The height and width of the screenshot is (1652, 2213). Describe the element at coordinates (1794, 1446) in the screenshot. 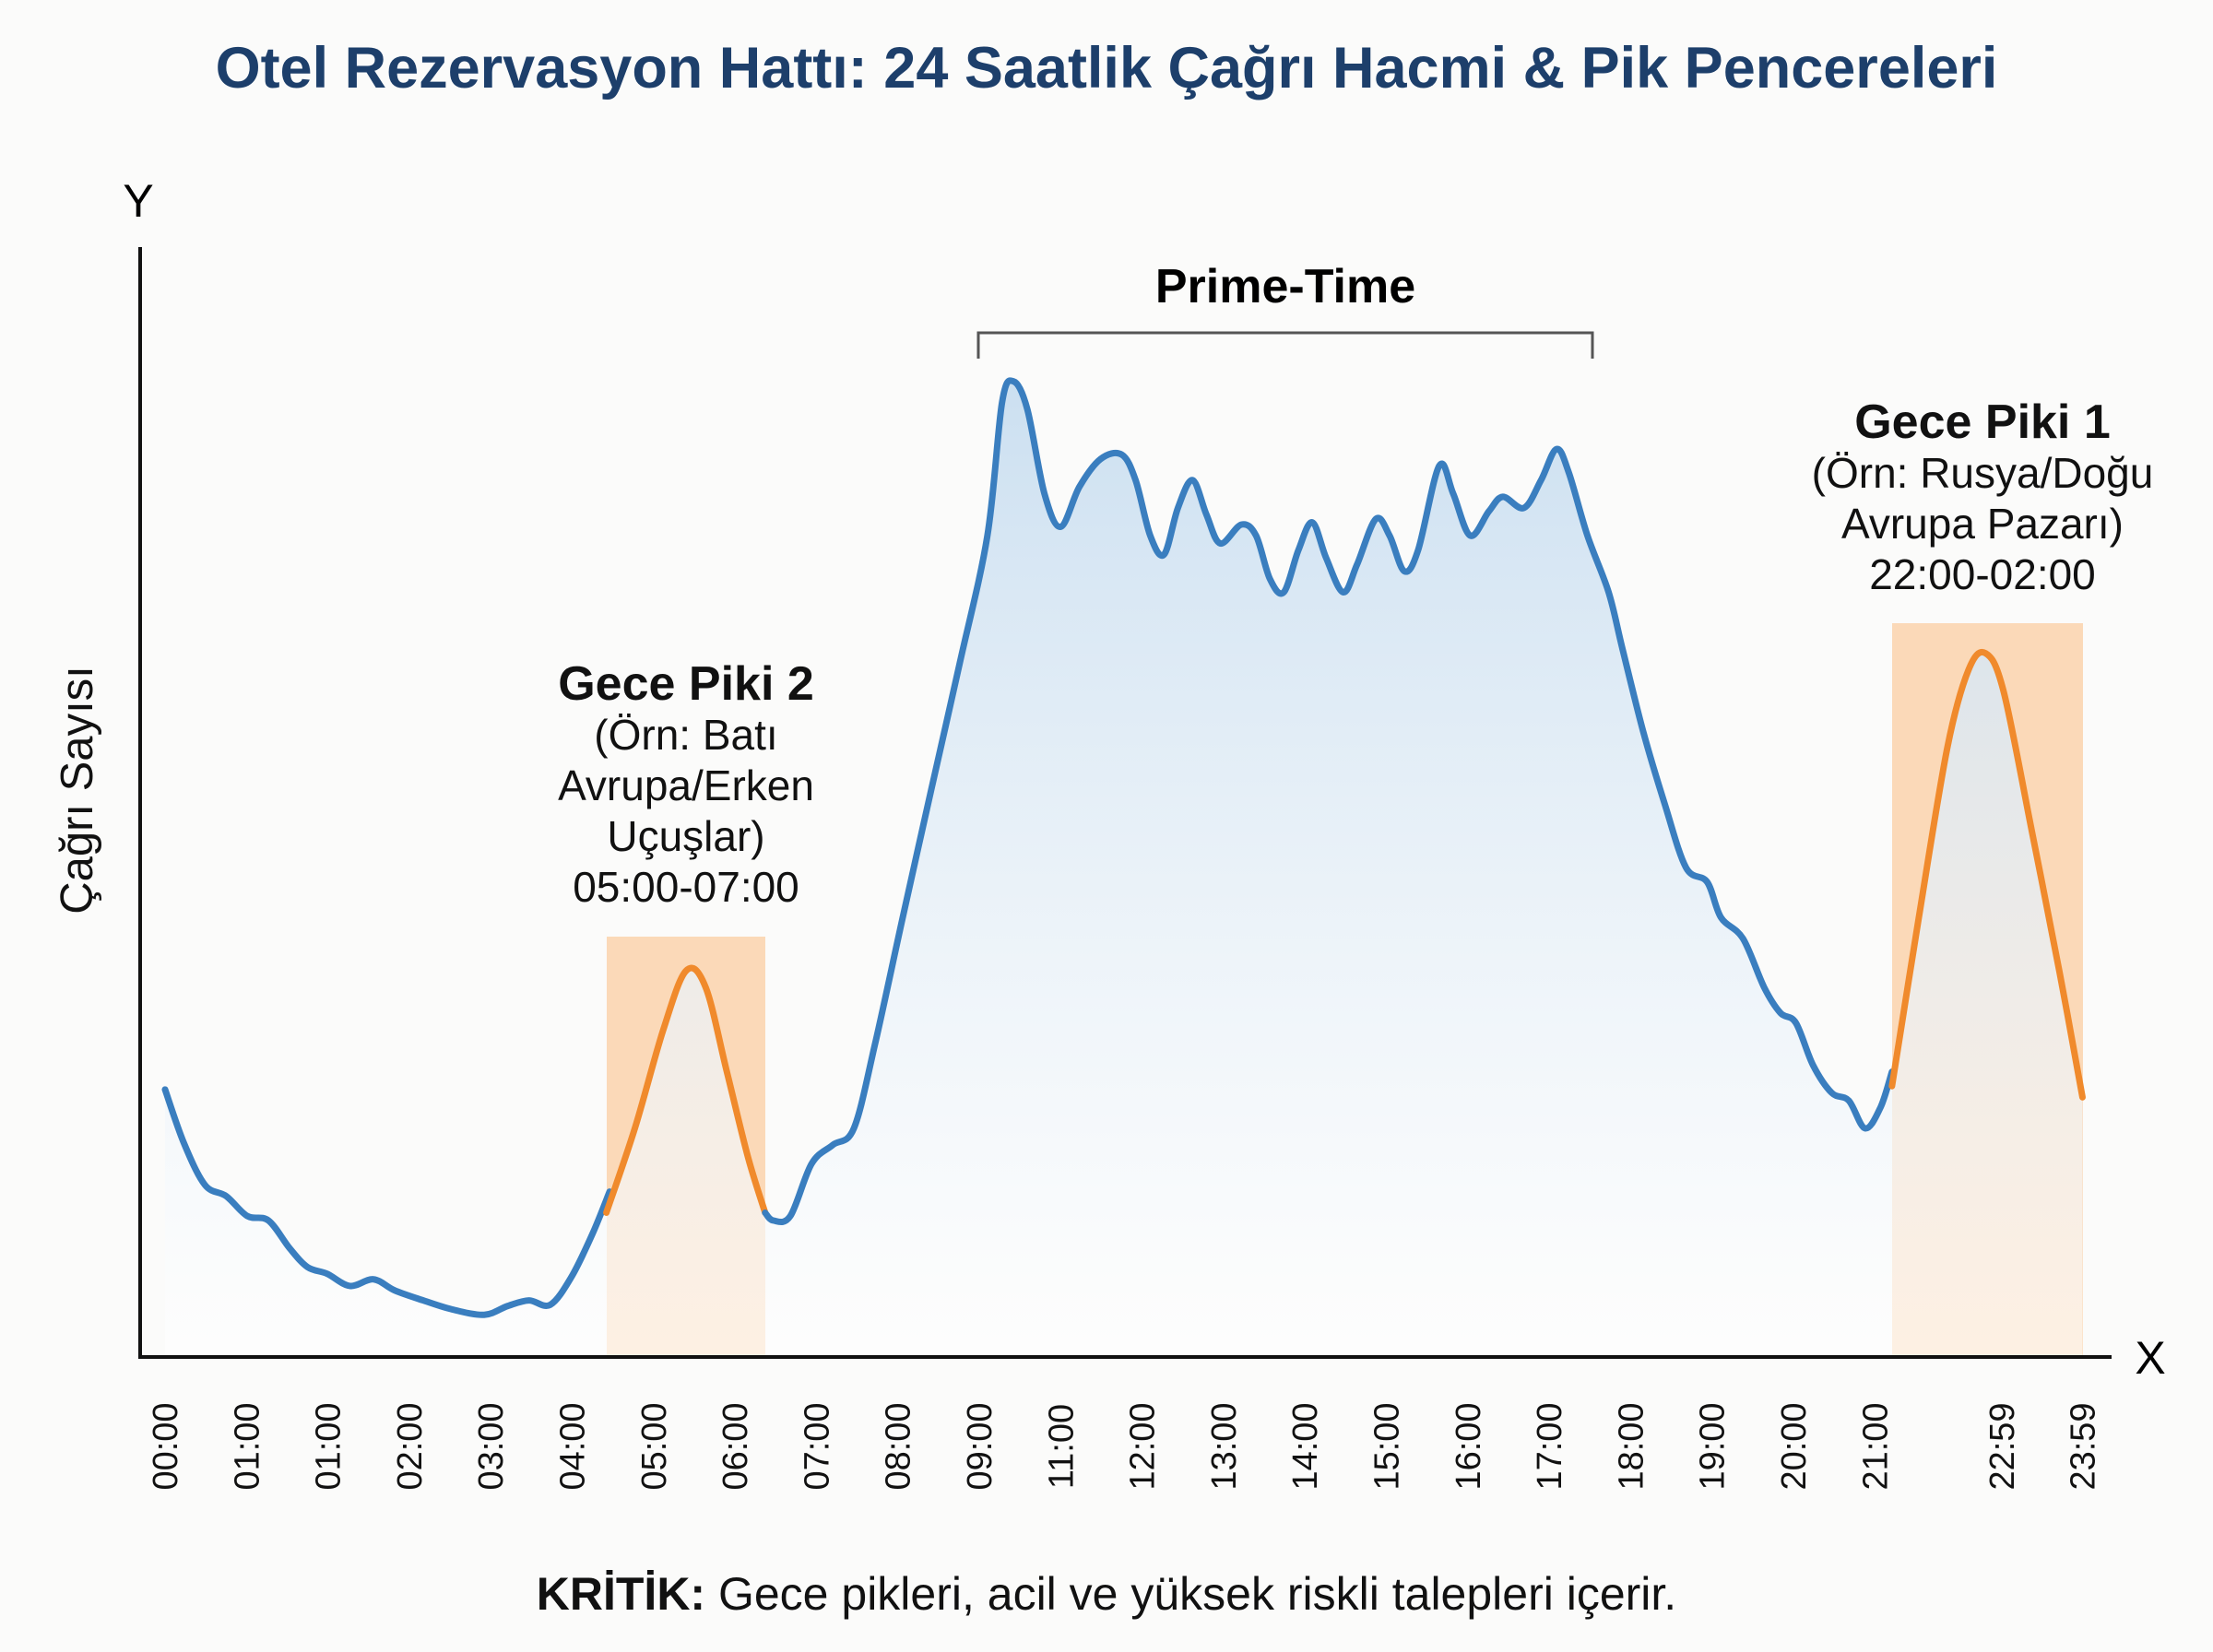

I see `x-tick-label: 20:00` at that location.